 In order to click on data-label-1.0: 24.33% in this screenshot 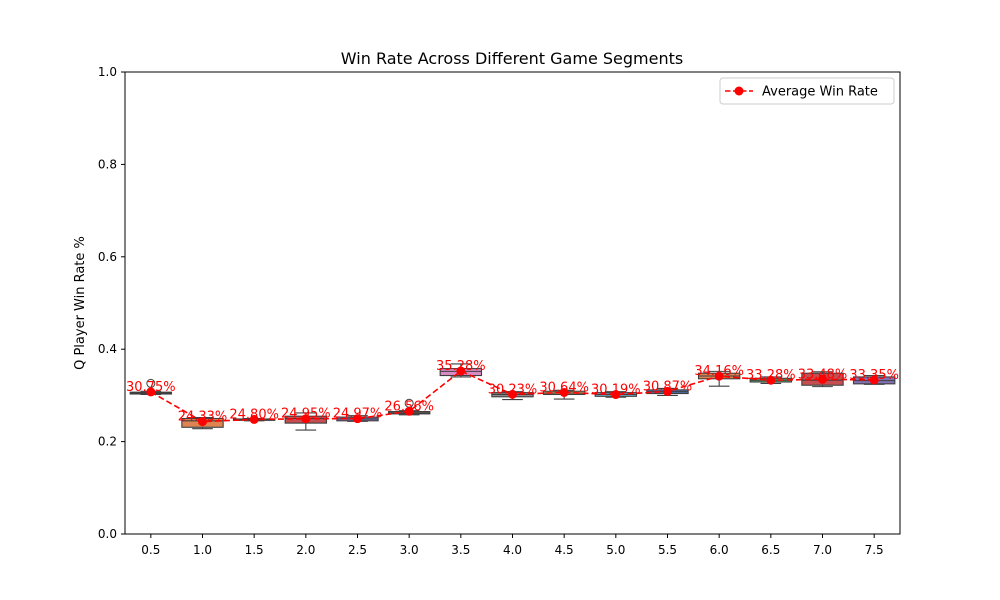, I will do `click(203, 417)`.